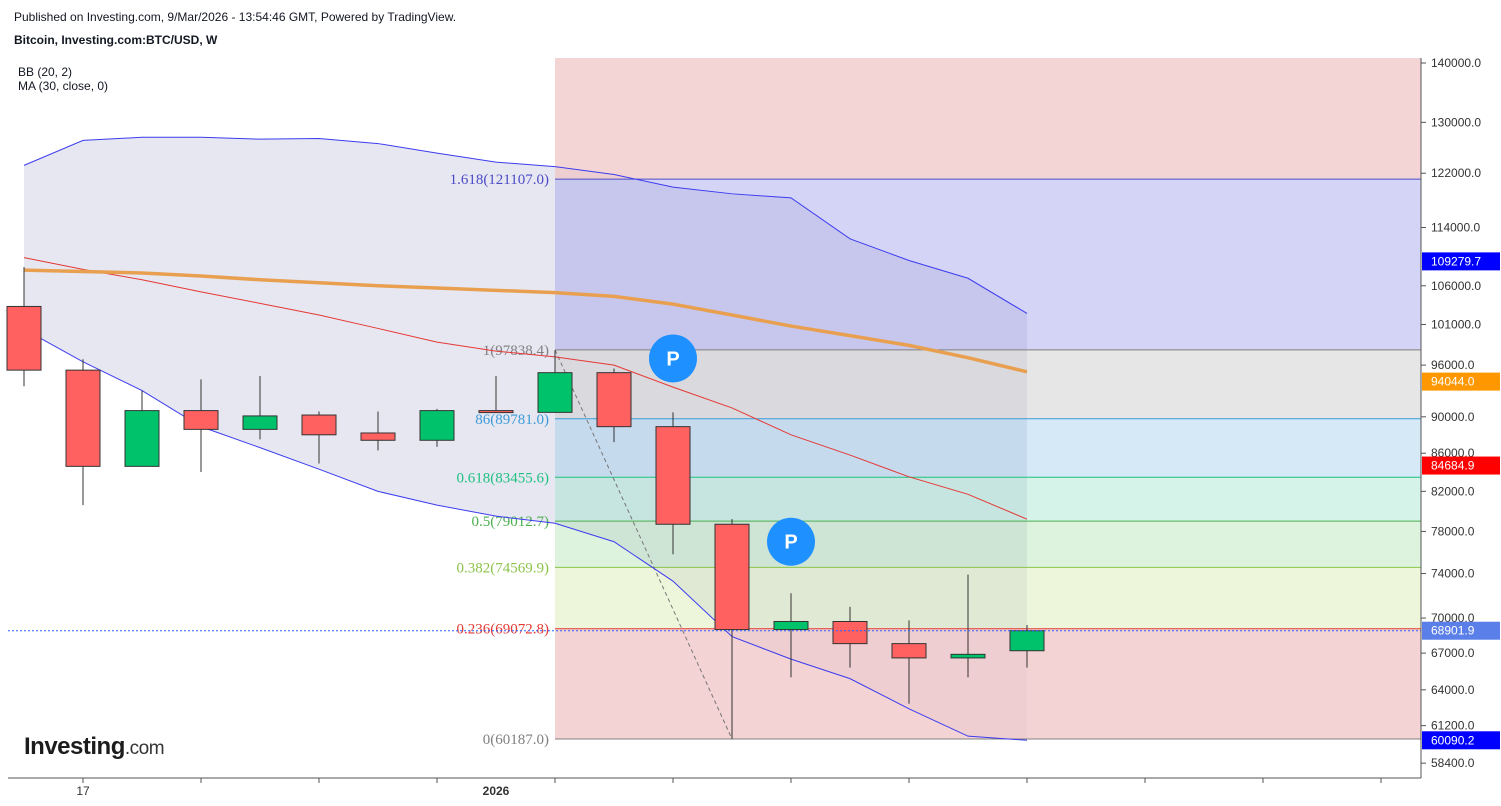  I want to click on bollinger-upper-line, so click(525, 225).